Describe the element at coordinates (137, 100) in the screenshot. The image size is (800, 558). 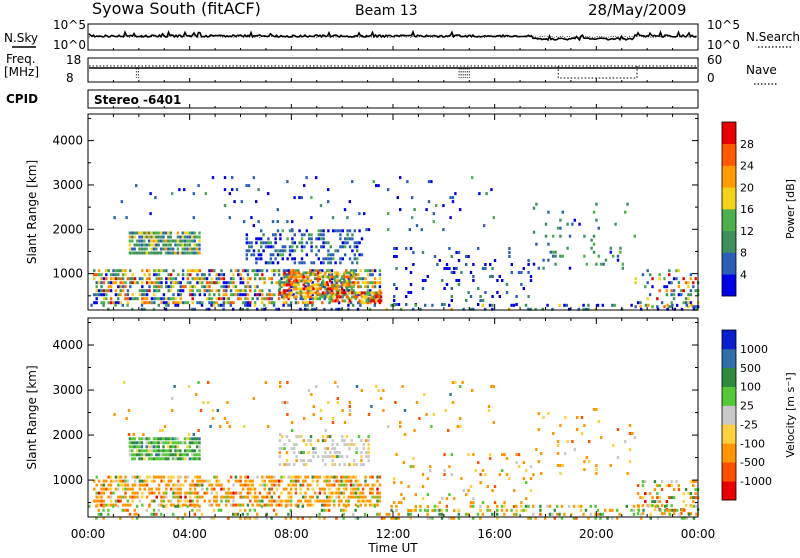
I see `cpid-value: Stereo -6401` at that location.